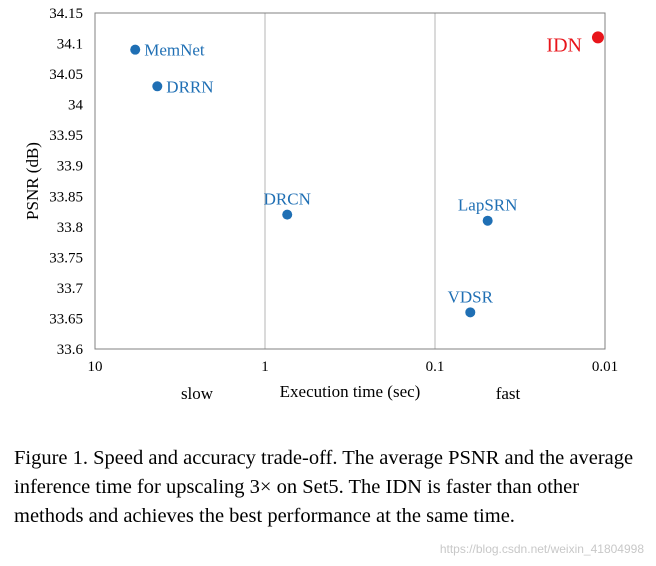  What do you see at coordinates (32, 181) in the screenshot?
I see `y-axis-label: PSNR (dB)` at bounding box center [32, 181].